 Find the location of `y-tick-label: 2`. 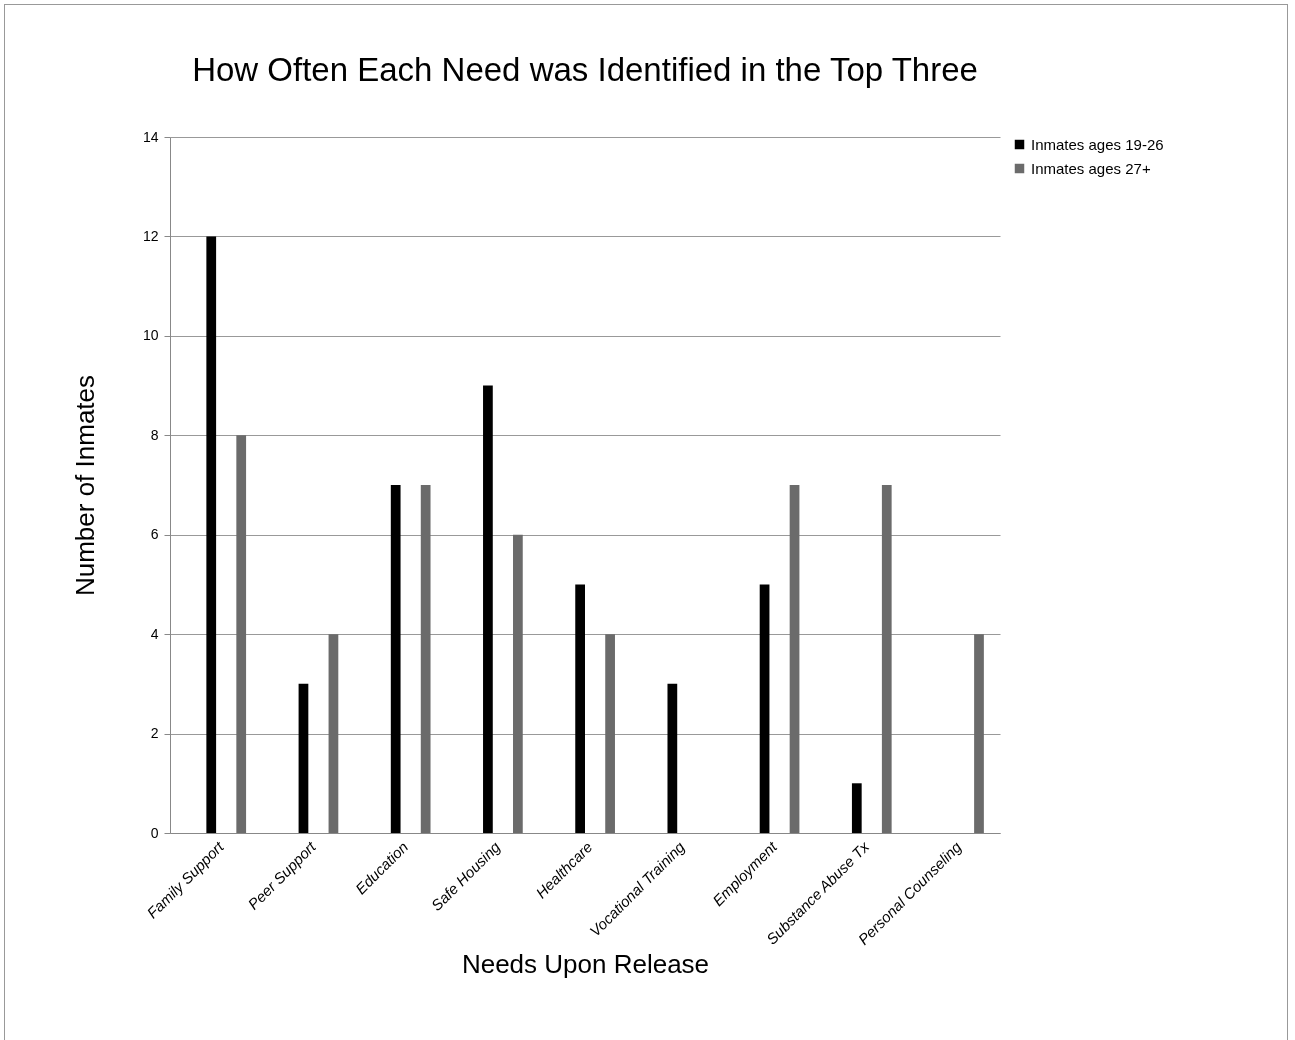

y-tick-label: 2 is located at coordinates (154, 733).